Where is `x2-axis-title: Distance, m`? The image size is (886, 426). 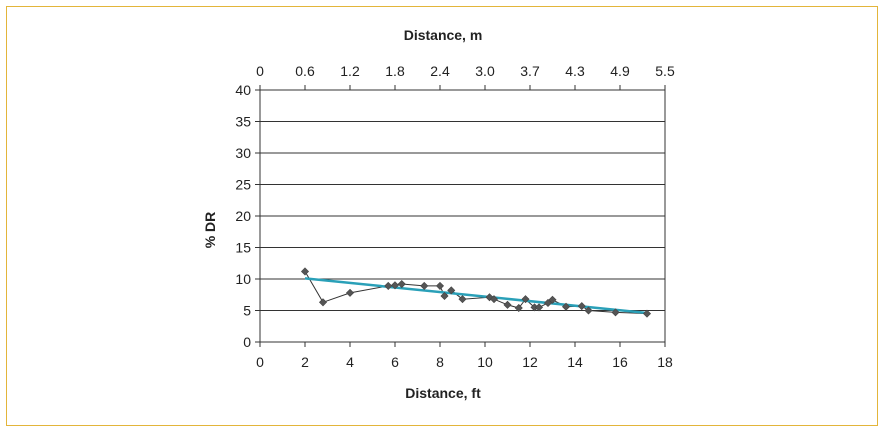
x2-axis-title: Distance, m is located at coordinates (443, 35).